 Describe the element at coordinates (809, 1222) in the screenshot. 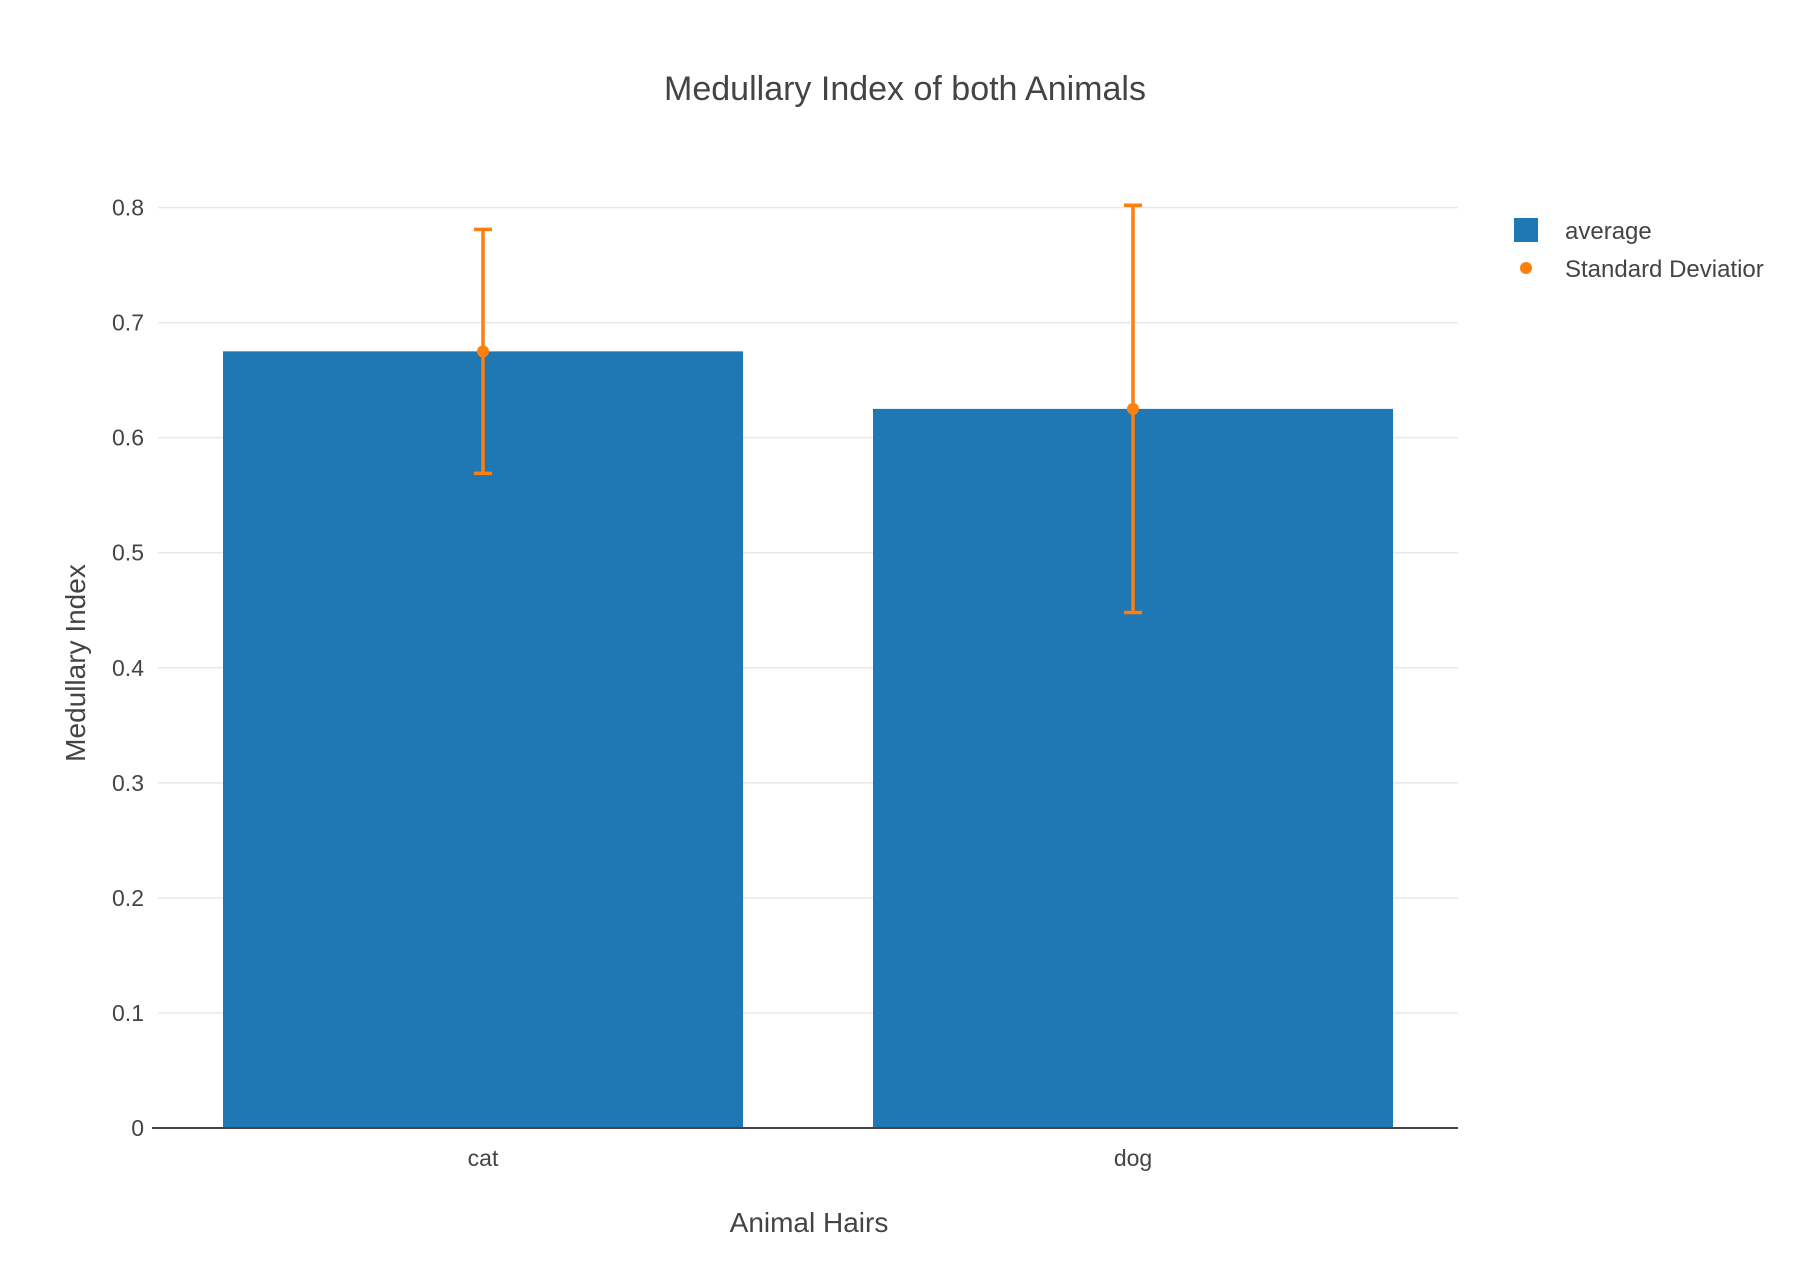

I see `x-axis-title: Animal Hairs` at that location.